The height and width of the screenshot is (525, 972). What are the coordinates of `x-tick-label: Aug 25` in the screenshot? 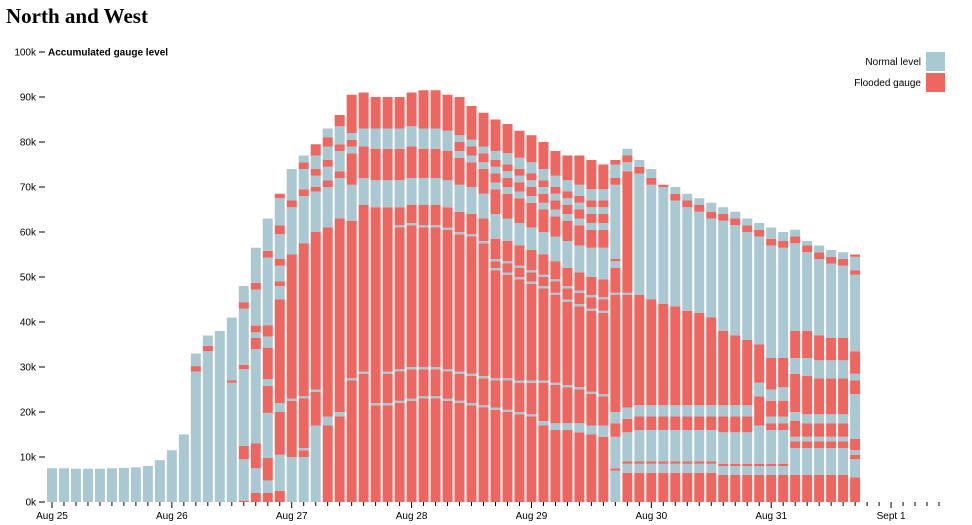 It's located at (52, 516).